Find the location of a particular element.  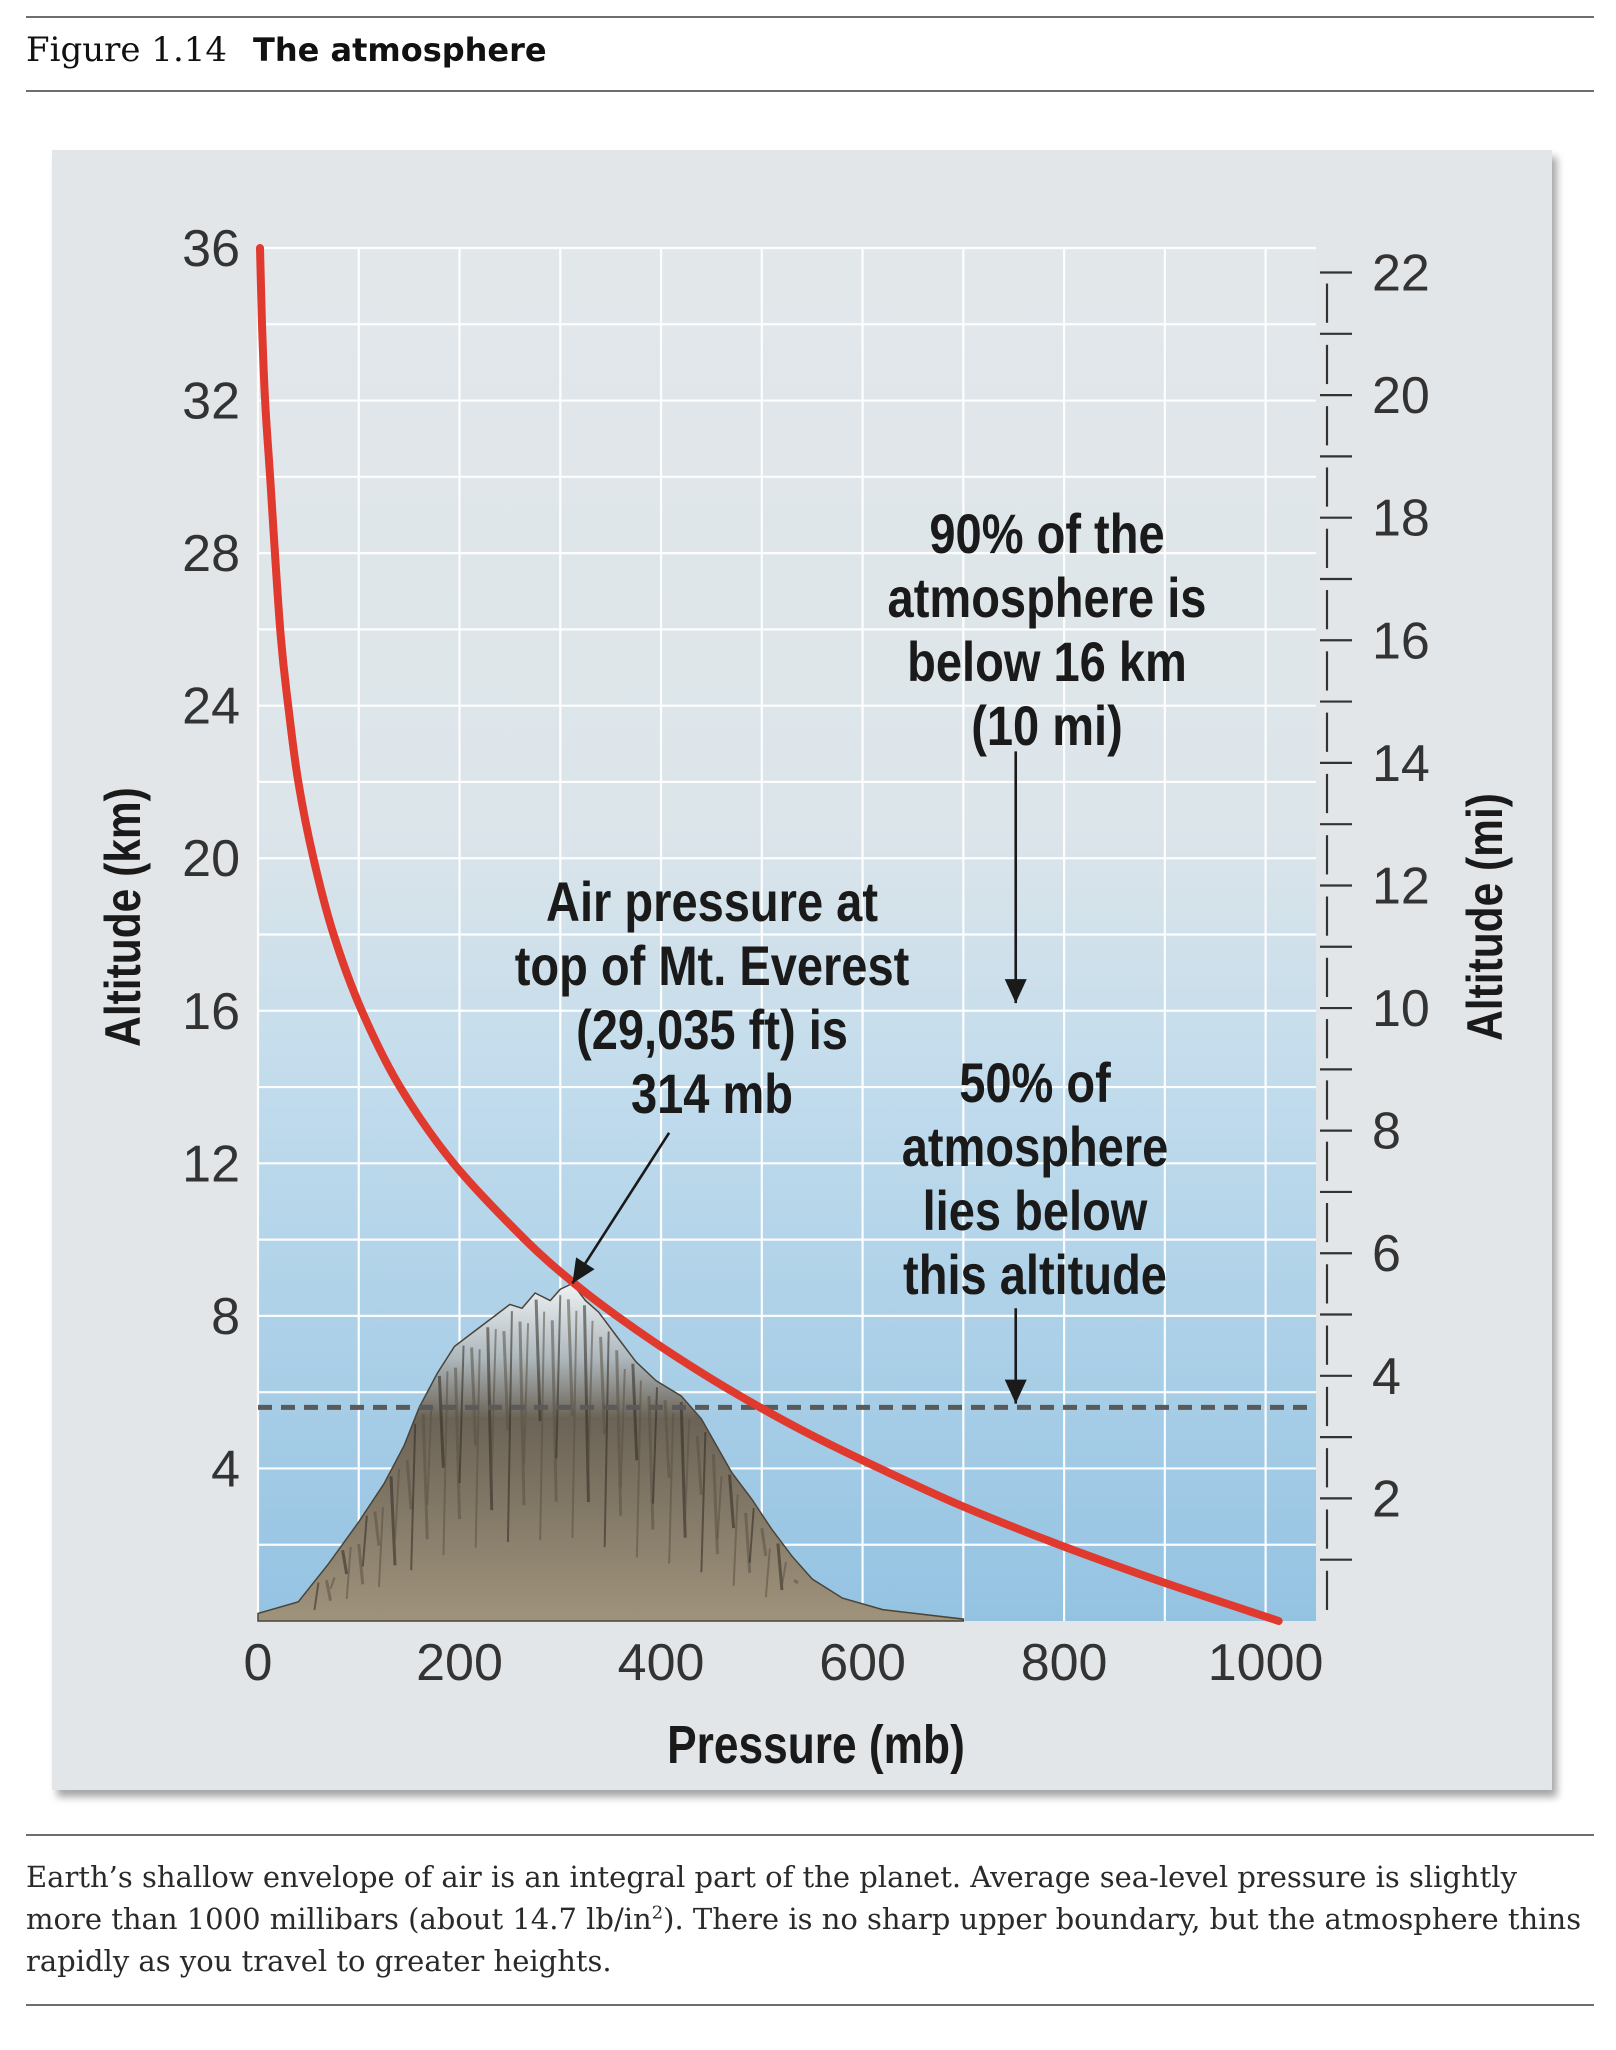

y2-tick-label: 20 is located at coordinates (1401, 396).